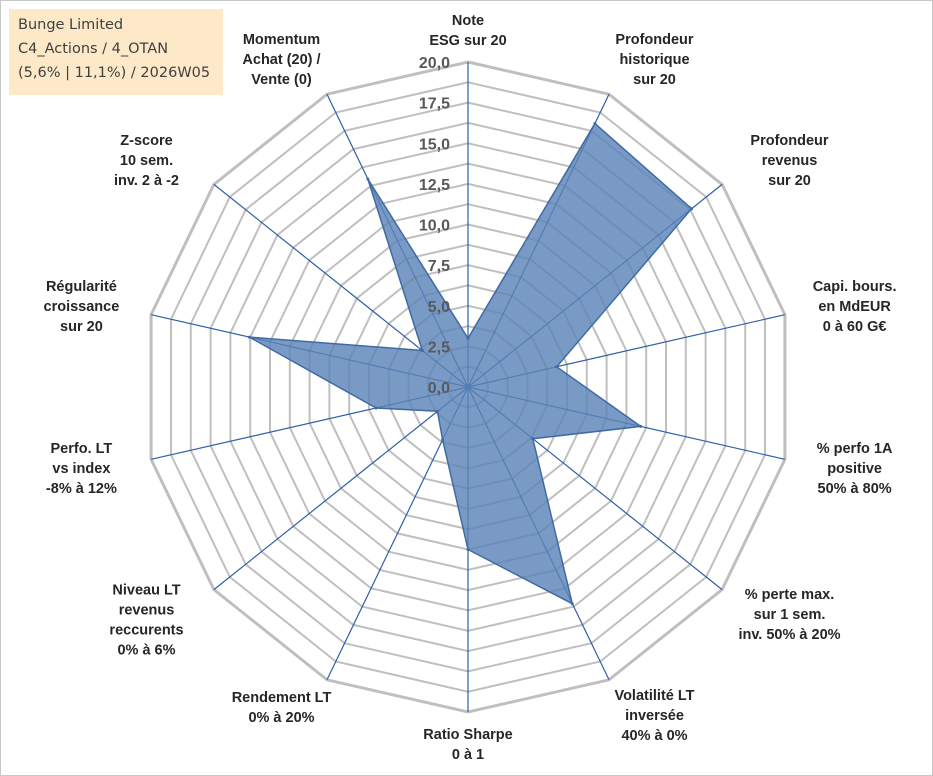 The width and height of the screenshot is (933, 776). I want to click on axis-label: Rendement LT 0% à 20%, so click(282, 708).